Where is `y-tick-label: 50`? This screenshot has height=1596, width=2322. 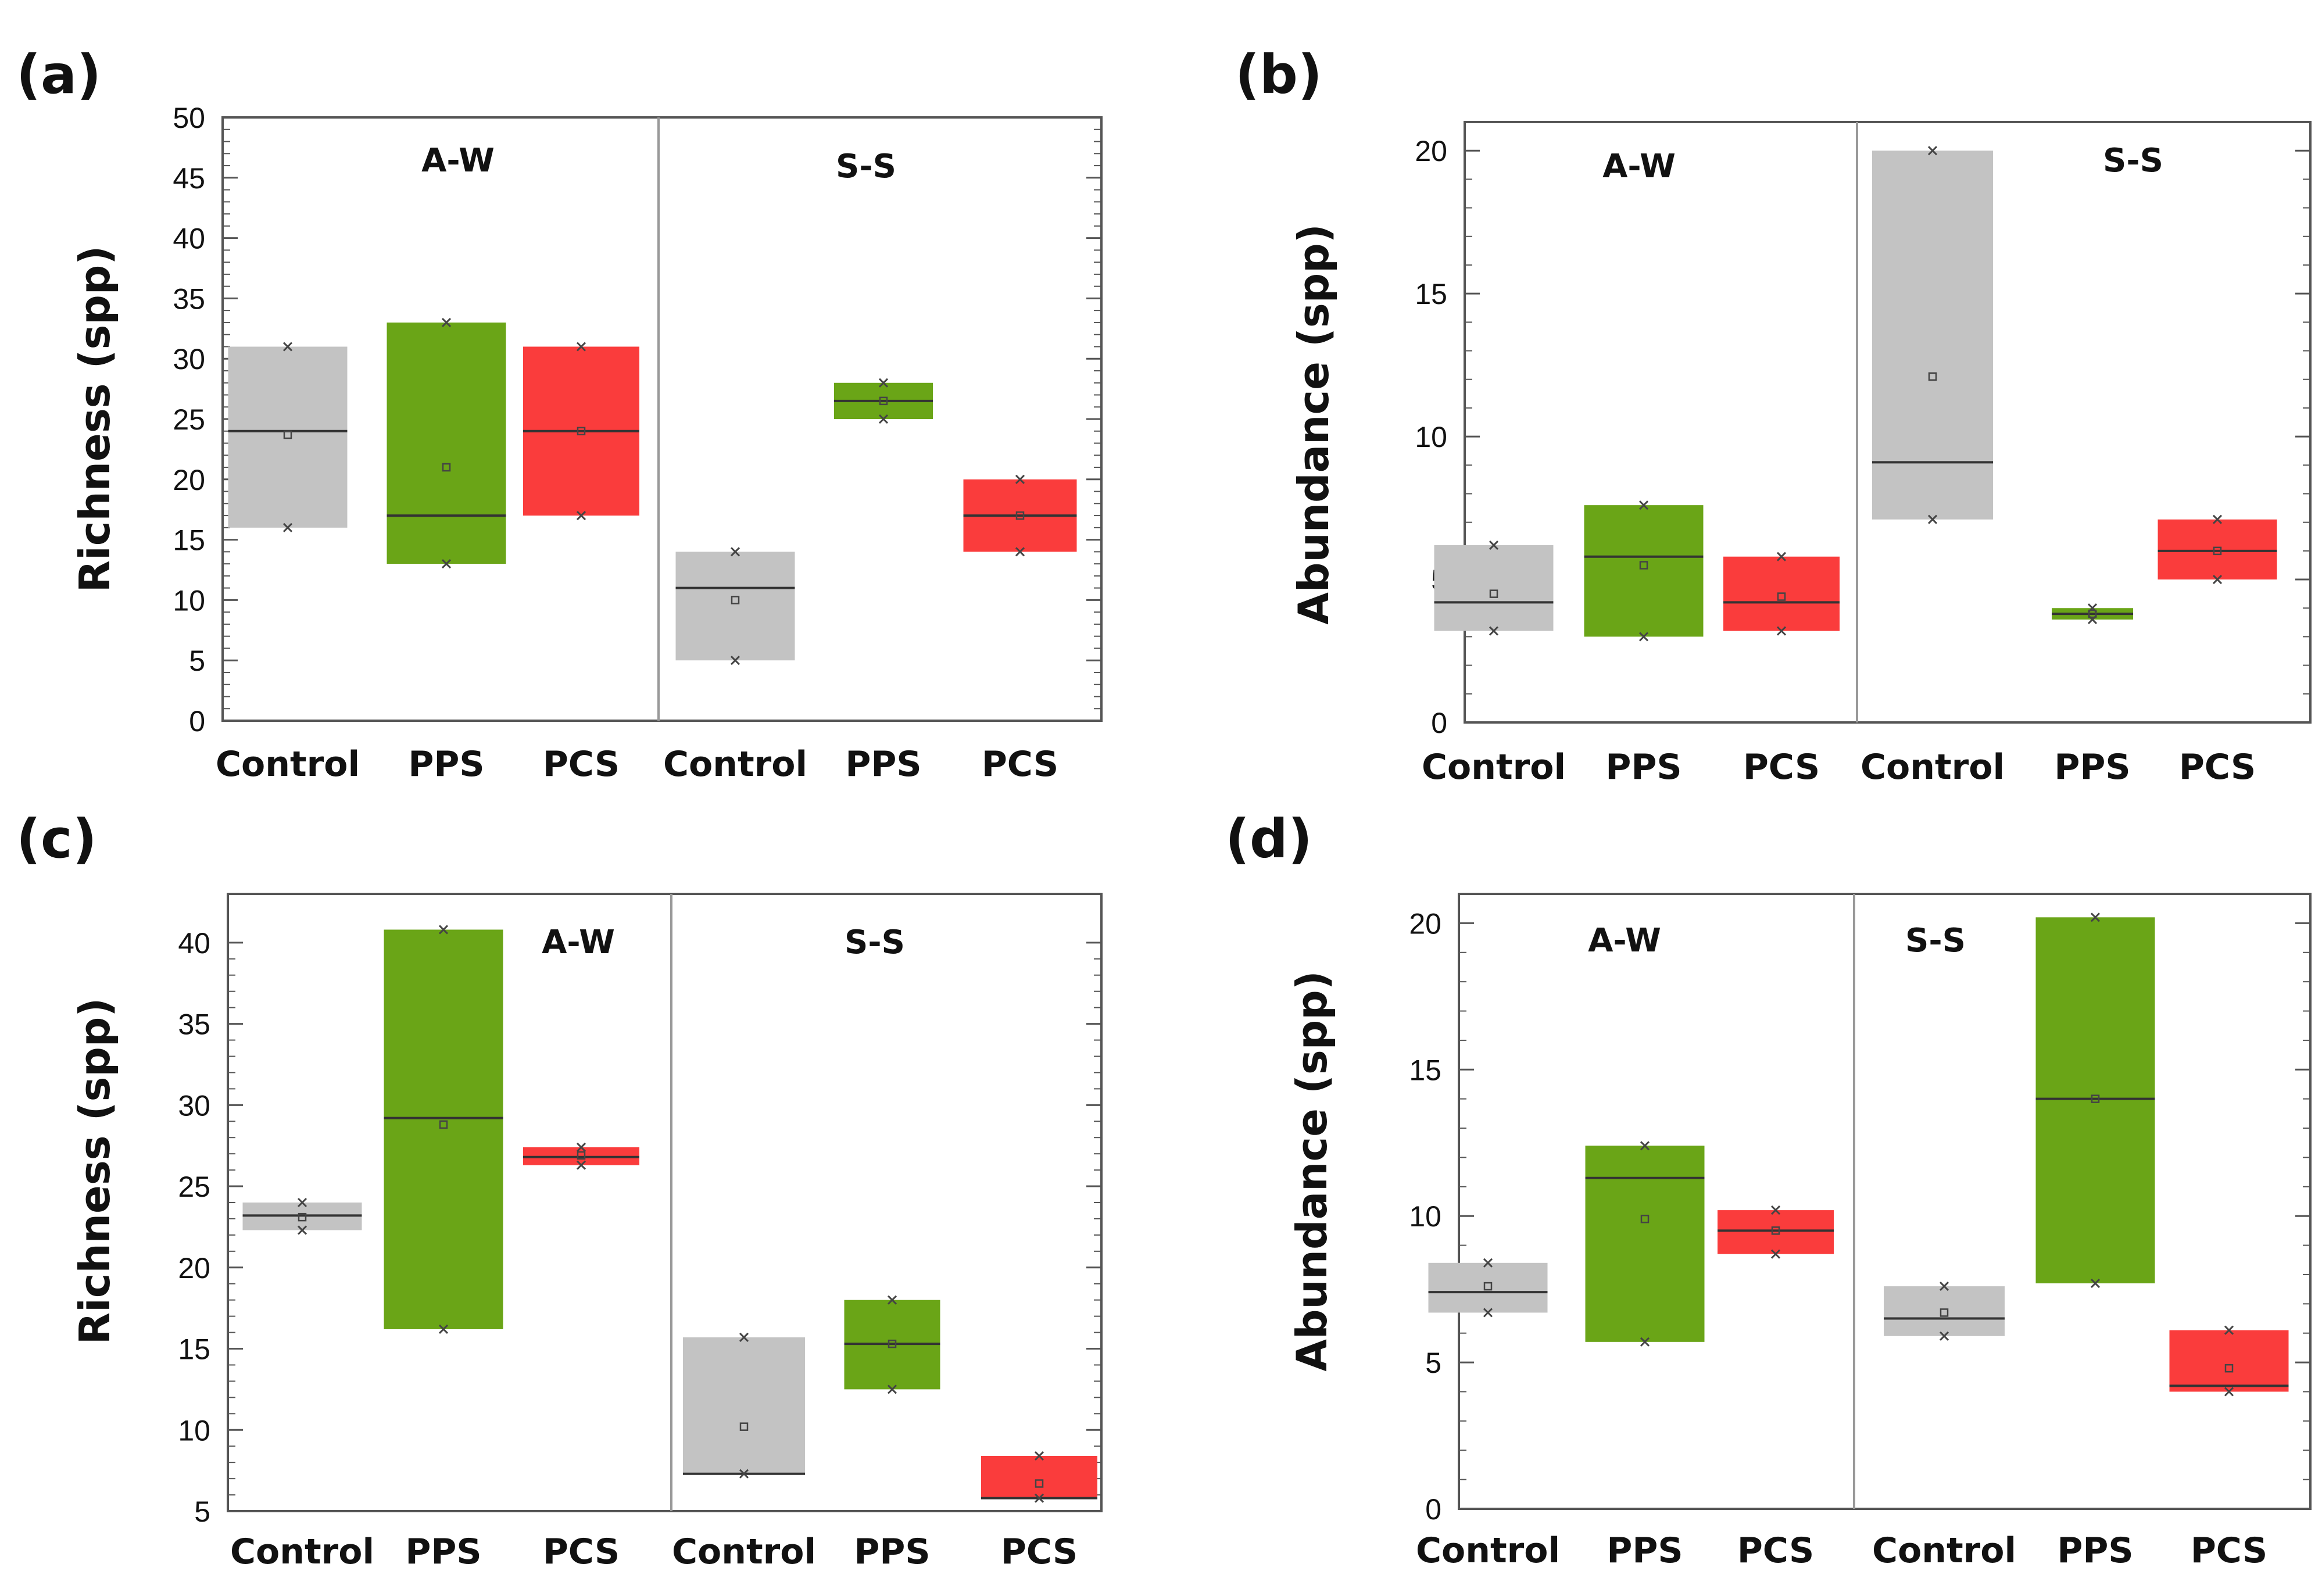 y-tick-label: 50 is located at coordinates (189, 118).